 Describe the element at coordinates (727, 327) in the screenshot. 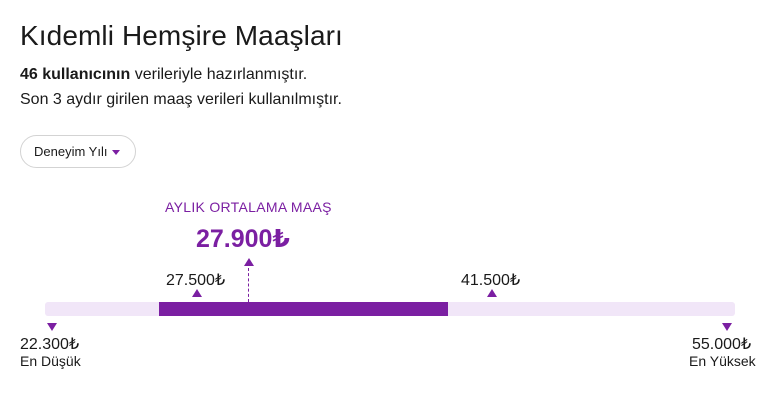

I see `max-marker-icon` at that location.